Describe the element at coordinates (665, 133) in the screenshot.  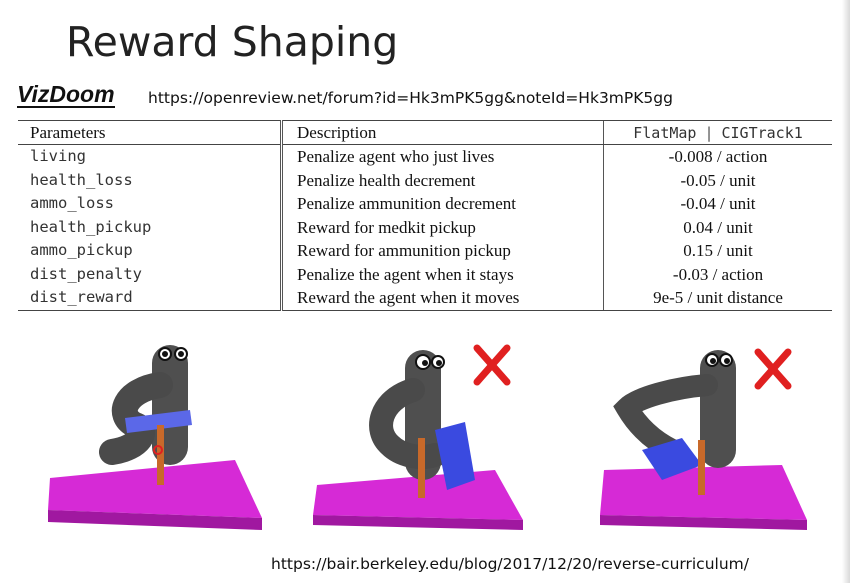
I see `header-flatmap: FlatMap` at that location.